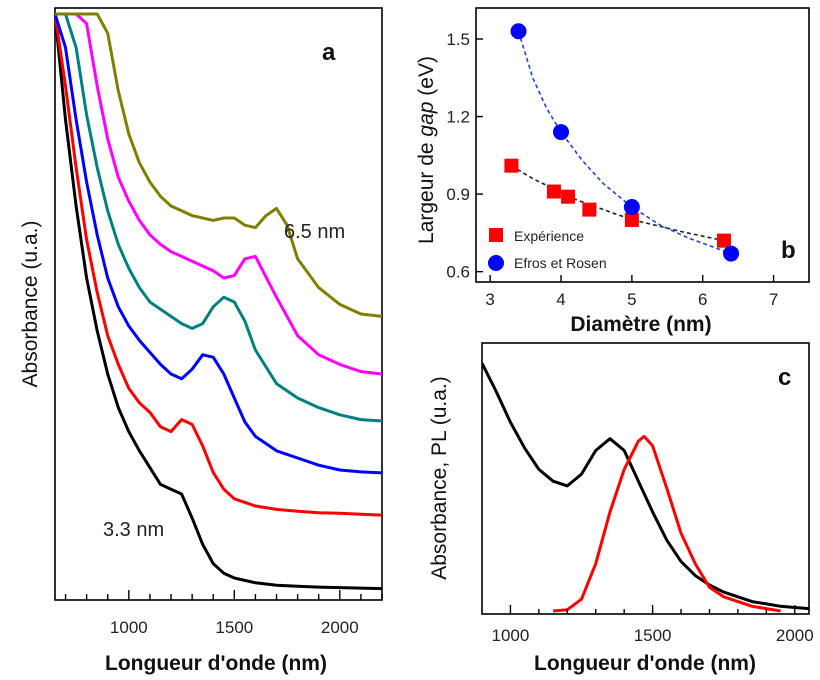 The width and height of the screenshot is (820, 680). I want to click on panel-b-x-tick-label: 7, so click(773, 299).